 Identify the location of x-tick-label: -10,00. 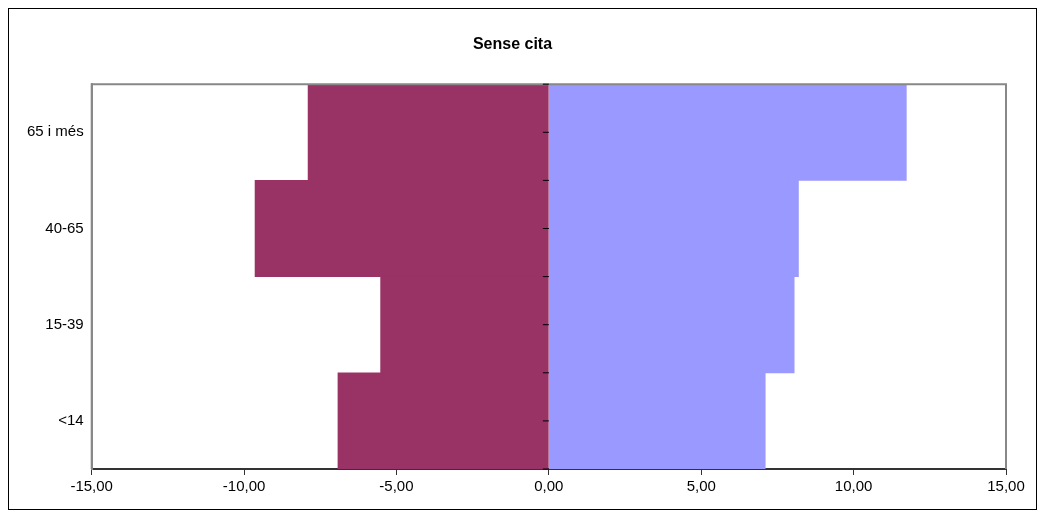
(244, 486).